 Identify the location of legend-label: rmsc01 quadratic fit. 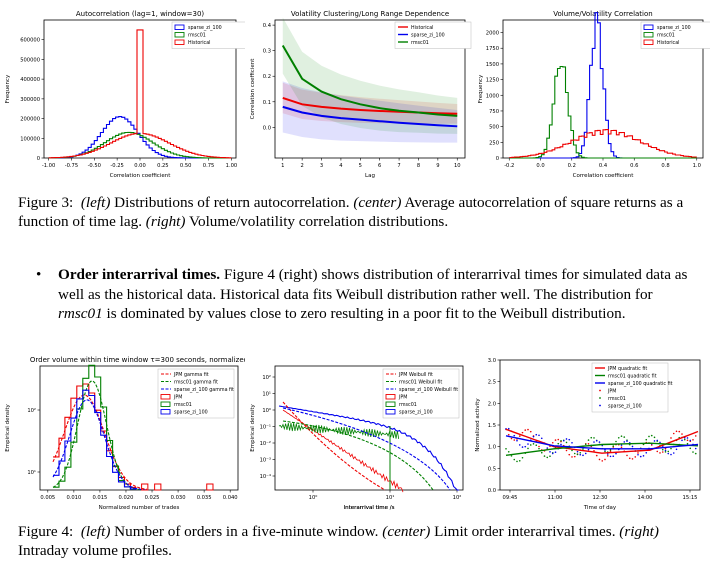
(632, 377).